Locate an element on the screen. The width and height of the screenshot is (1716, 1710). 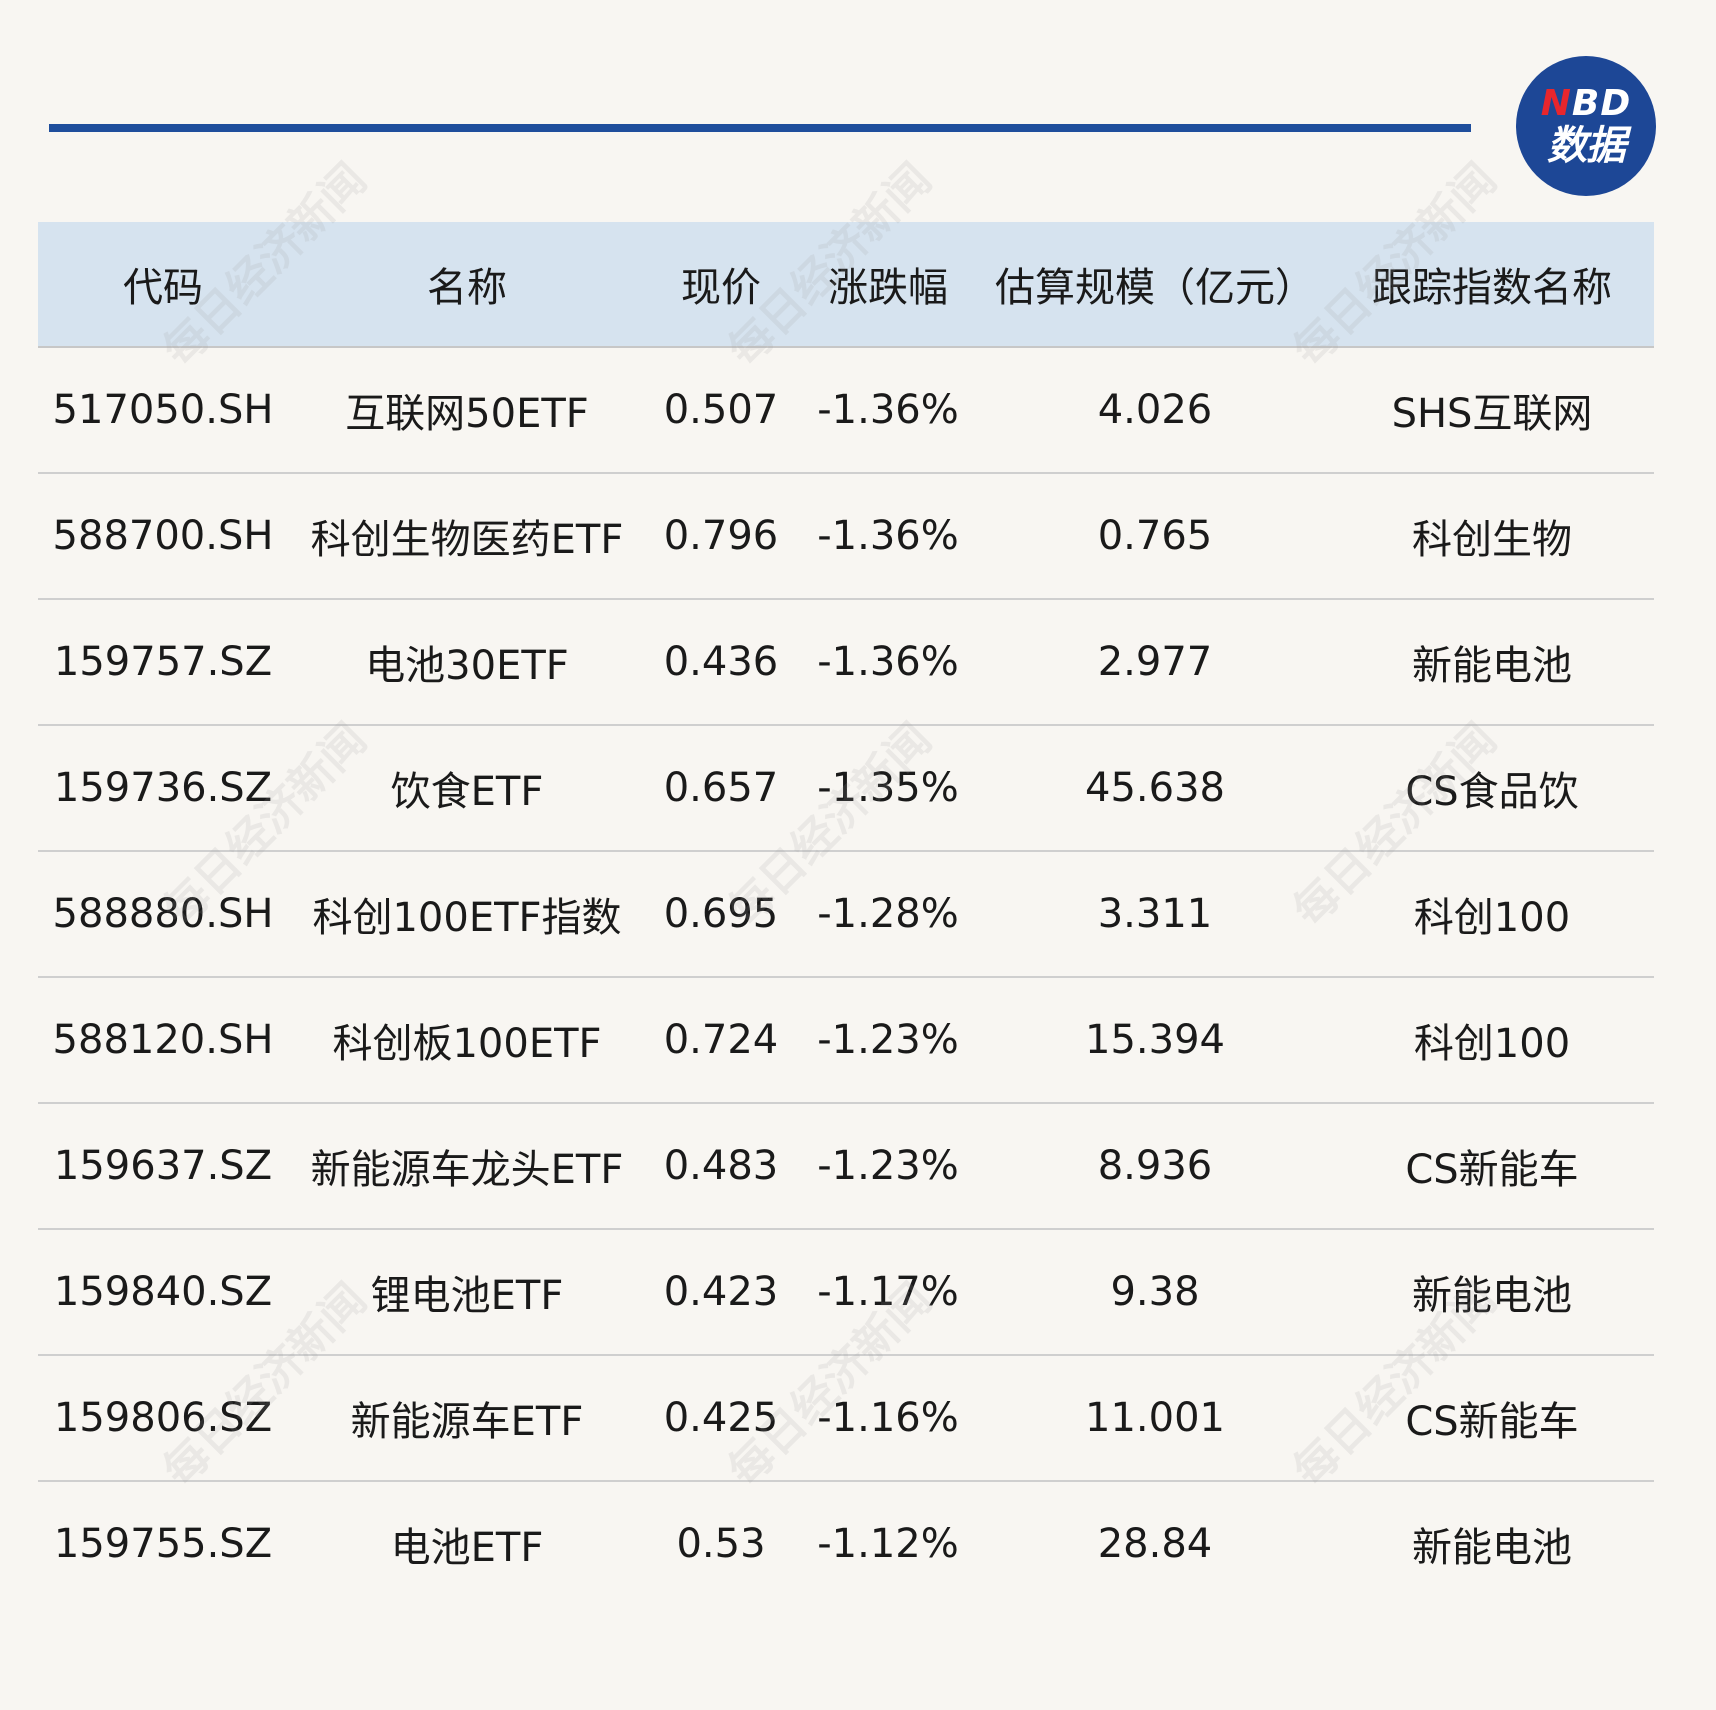
logo-top-text: NBD is located at coordinates (1586, 103).